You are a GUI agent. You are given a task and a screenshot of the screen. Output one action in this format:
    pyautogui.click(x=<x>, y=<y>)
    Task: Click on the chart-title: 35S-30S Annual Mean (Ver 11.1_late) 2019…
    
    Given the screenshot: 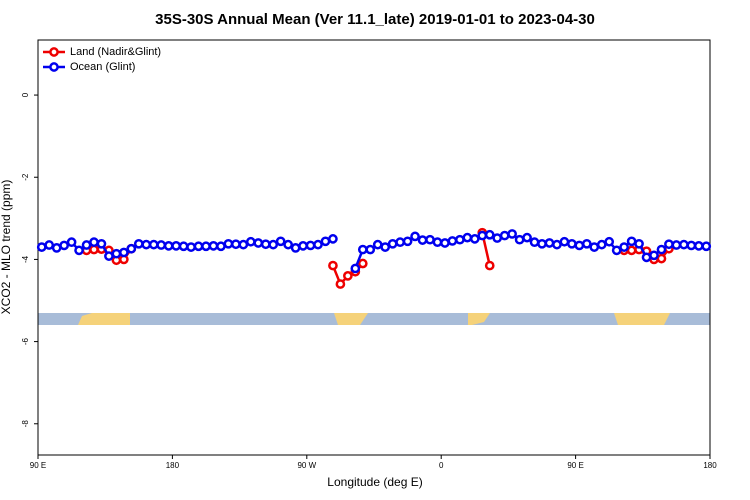 What is the action you would take?
    pyautogui.click(x=375, y=19)
    